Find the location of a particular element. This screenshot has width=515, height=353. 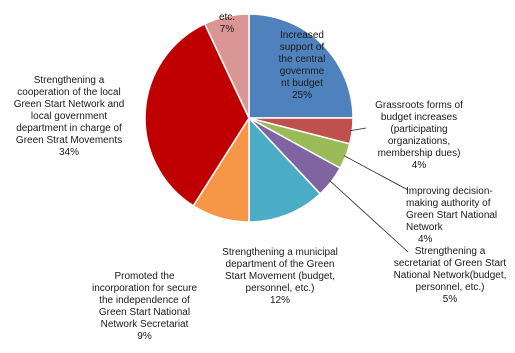

slice-label-line: local government is located at coordinates (69, 116).